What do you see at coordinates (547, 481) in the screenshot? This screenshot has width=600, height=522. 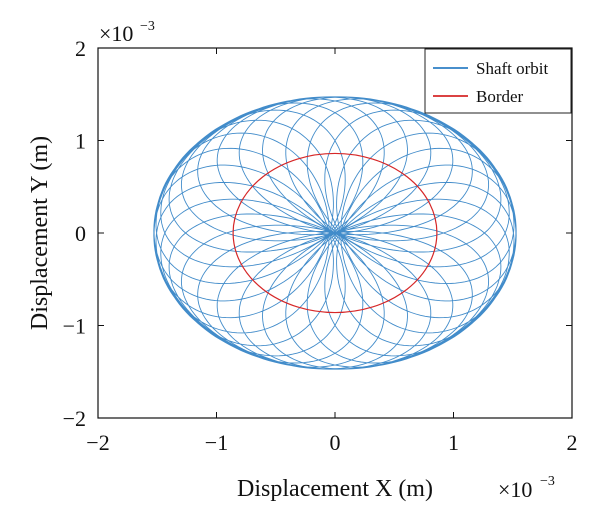 I see `x-exponent-power: −3` at bounding box center [547, 481].